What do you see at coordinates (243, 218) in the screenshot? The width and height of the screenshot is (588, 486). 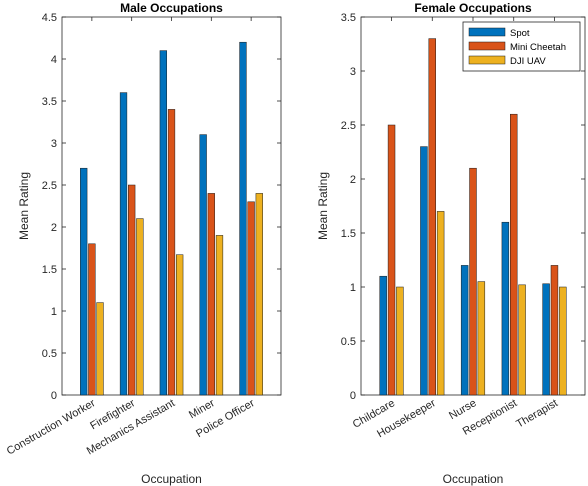 I see `bar-spot-police-officer` at bounding box center [243, 218].